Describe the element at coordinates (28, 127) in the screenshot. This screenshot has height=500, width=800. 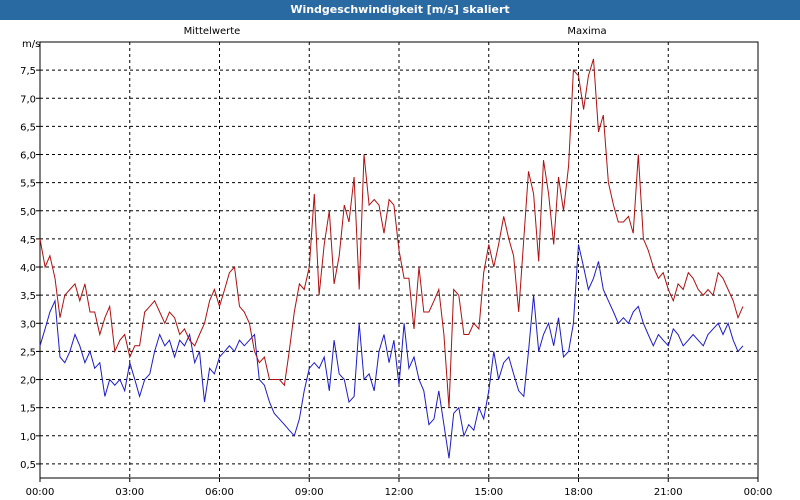
I see `y-tick-label: 6,5` at that location.